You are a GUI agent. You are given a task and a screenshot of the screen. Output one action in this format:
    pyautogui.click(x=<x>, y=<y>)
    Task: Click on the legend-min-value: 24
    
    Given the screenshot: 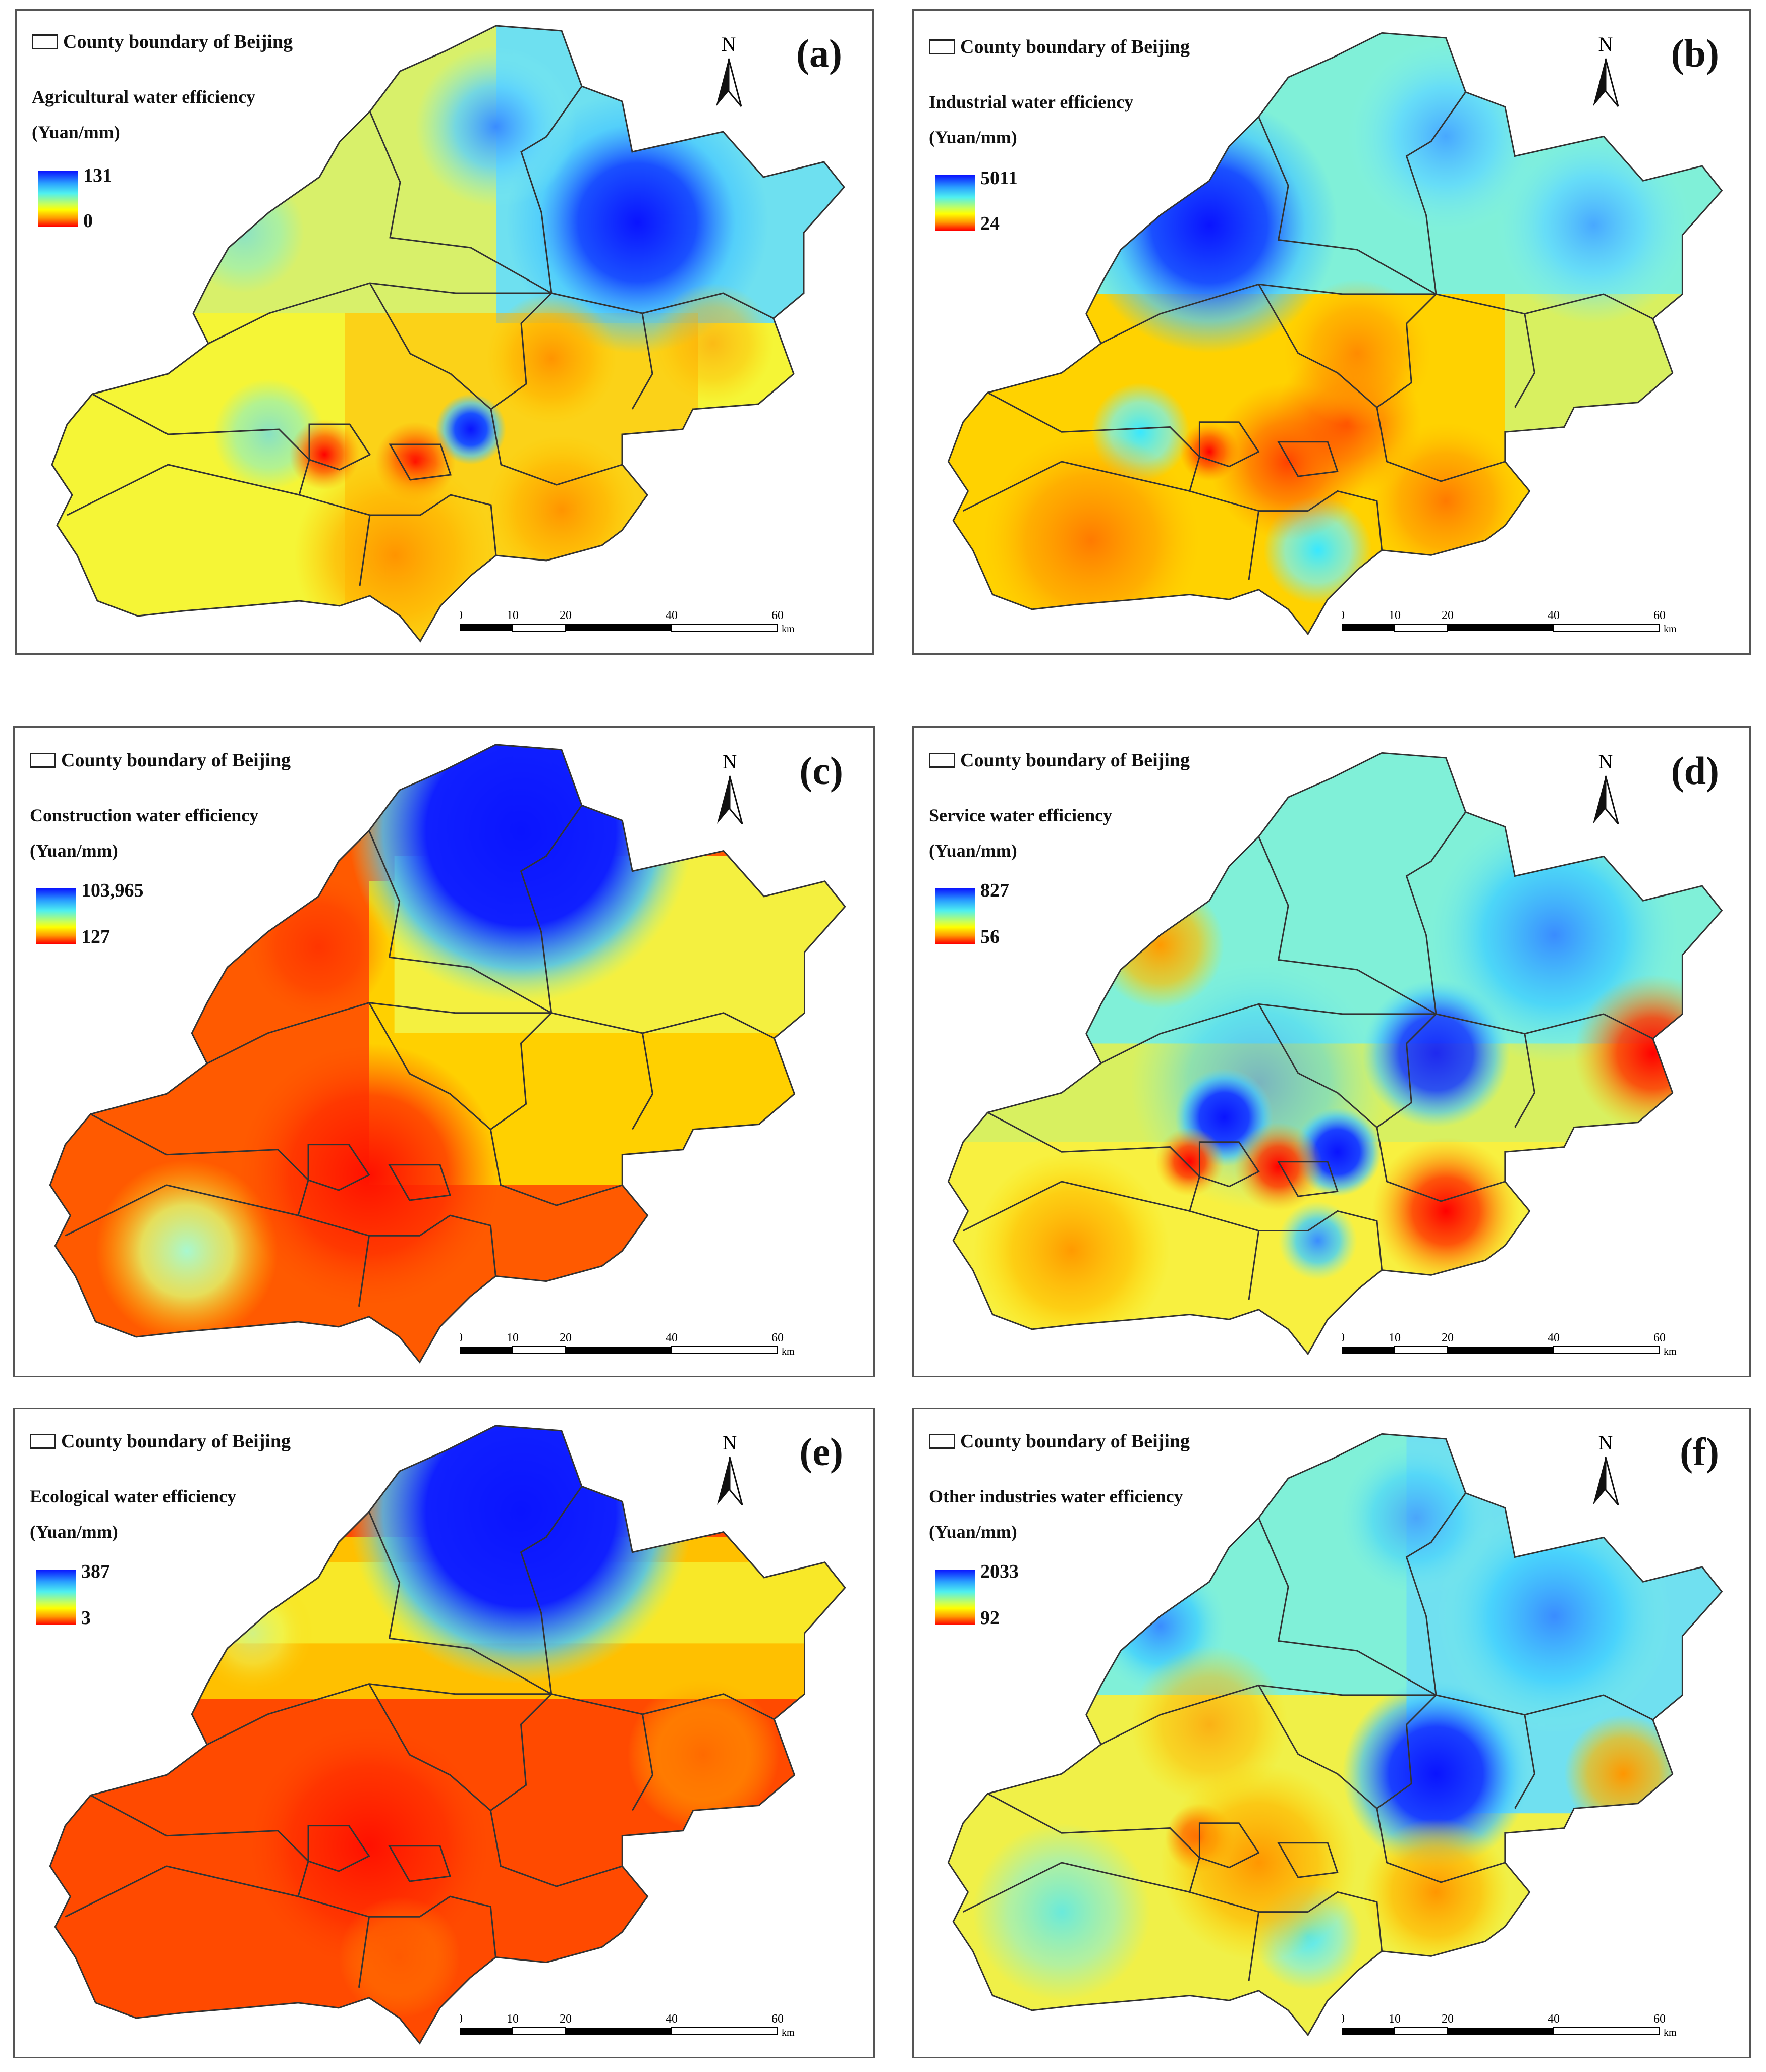 What is the action you would take?
    pyautogui.click(x=990, y=223)
    